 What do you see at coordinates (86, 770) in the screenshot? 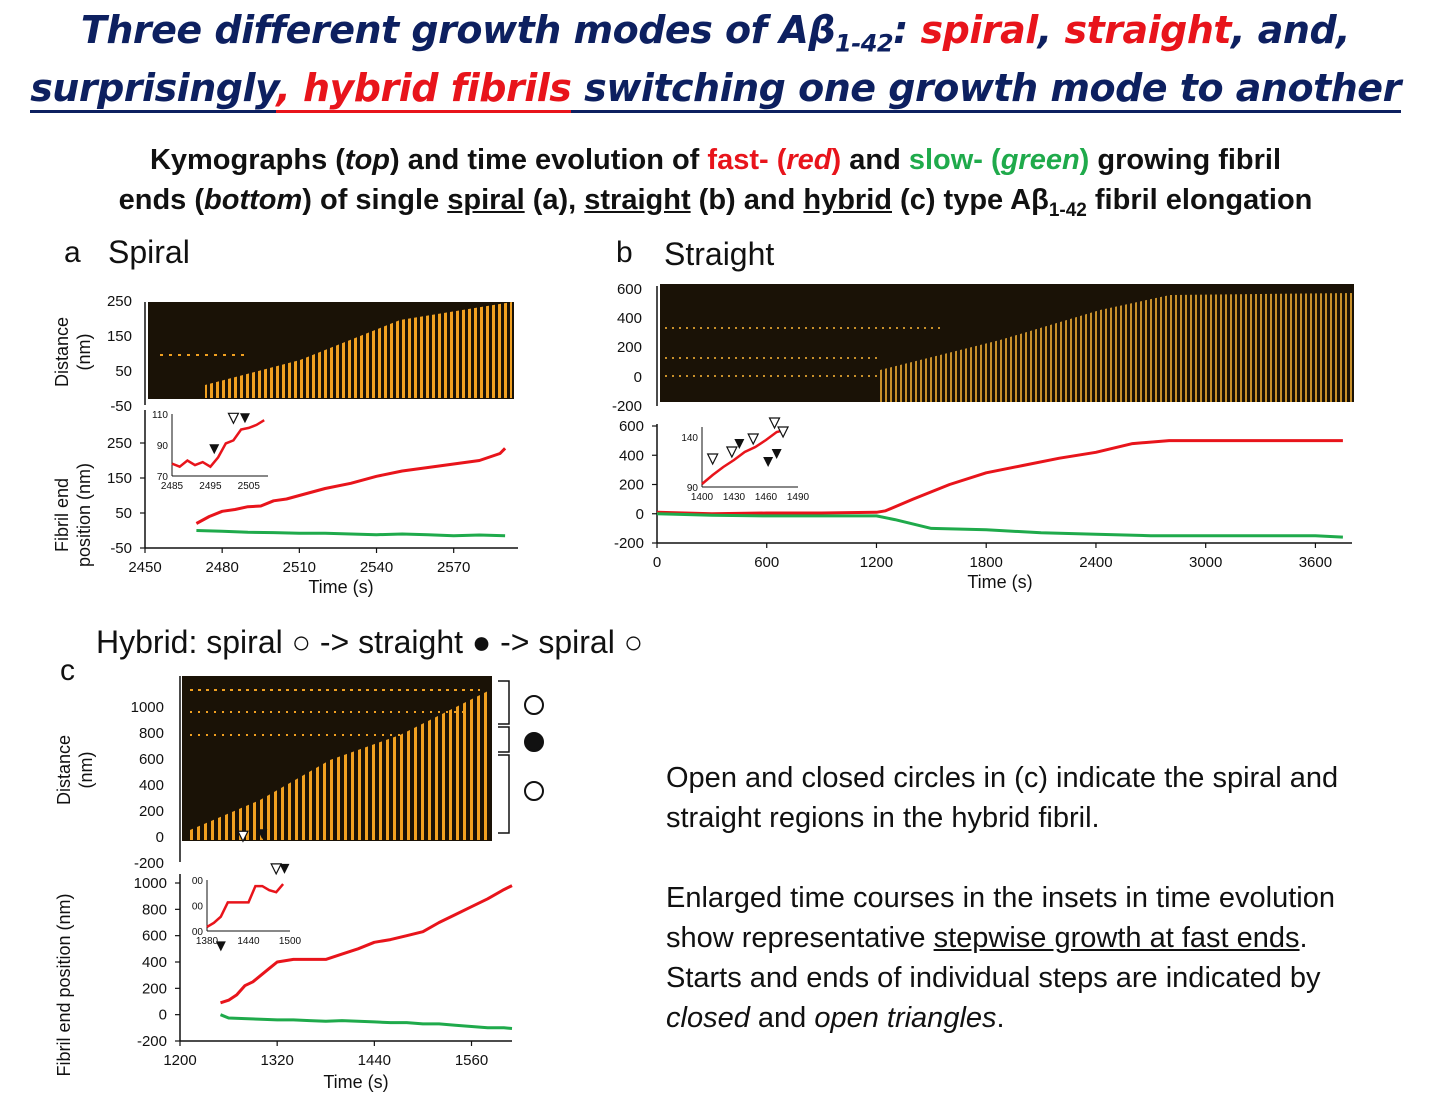
I see `kymo-c-ylabel-2: (nm)` at bounding box center [86, 770].